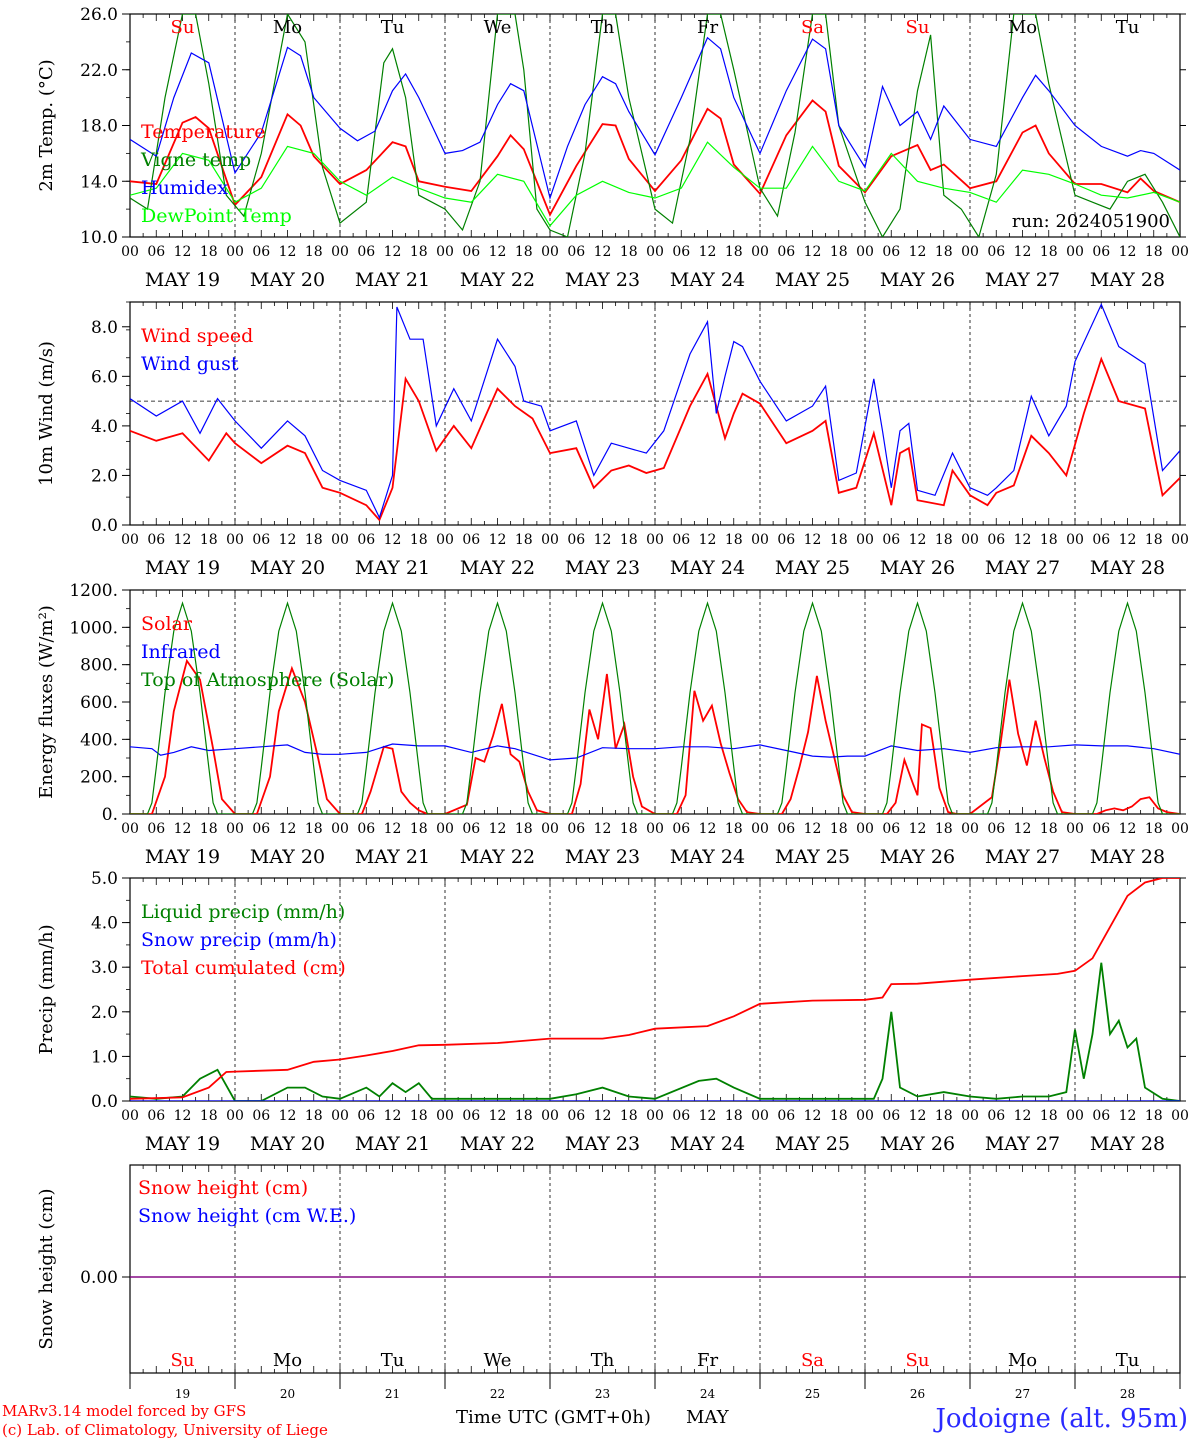 This screenshot has width=1194, height=1440. I want to click on y-tick-label: 22.0, so click(99, 71).